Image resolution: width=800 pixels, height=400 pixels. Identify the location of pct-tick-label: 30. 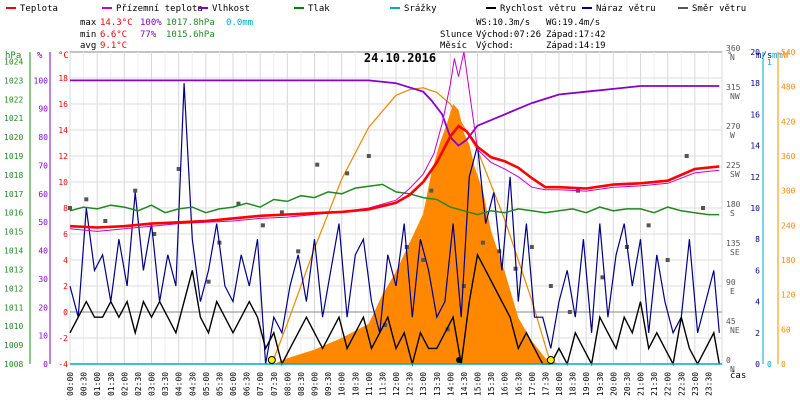
(43, 279).